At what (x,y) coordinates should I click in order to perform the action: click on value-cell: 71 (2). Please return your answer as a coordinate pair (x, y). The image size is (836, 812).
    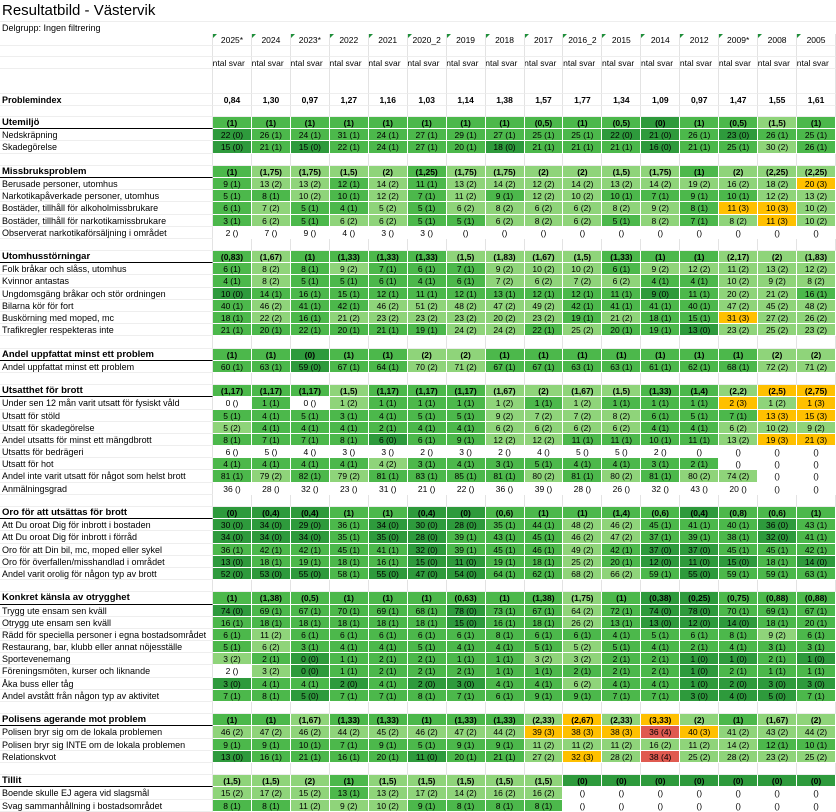
    Looking at the image, I should click on (816, 366).